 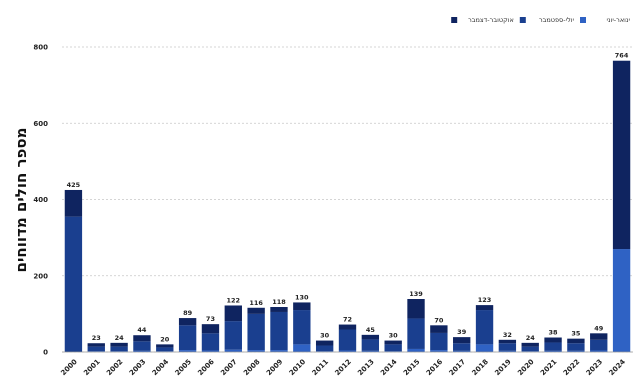 I want to click on data-label: 116, so click(x=256, y=303).